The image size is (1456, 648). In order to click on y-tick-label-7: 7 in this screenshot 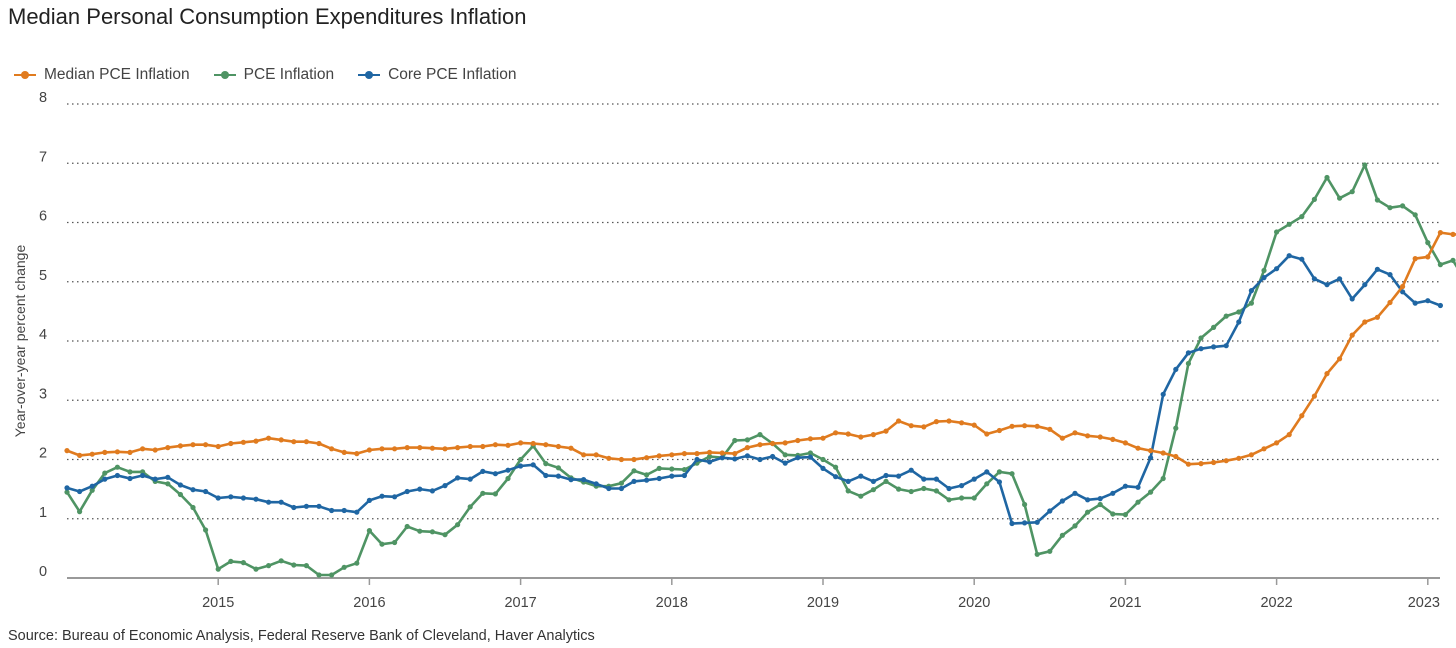, I will do `click(43, 157)`.